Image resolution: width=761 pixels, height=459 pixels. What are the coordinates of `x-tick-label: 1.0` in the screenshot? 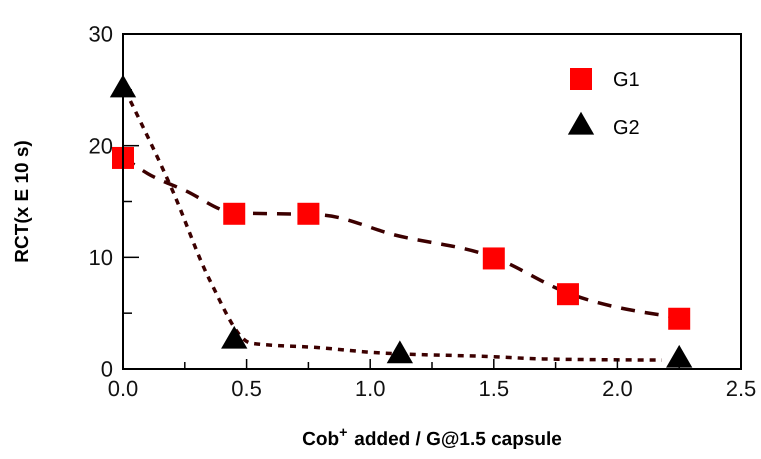 It's located at (370, 388).